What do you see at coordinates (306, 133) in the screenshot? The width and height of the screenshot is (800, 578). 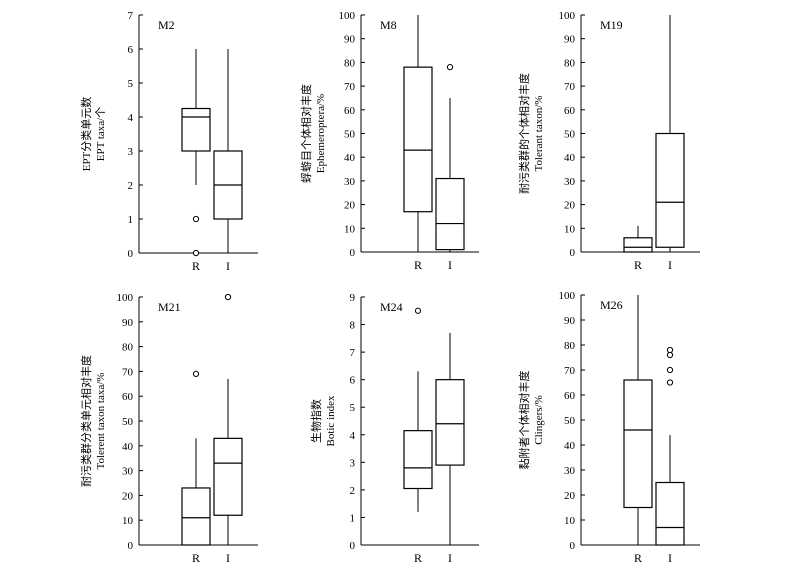 I see `y-axis-title-cn: 蜉蝣目个体相对丰度` at bounding box center [306, 133].